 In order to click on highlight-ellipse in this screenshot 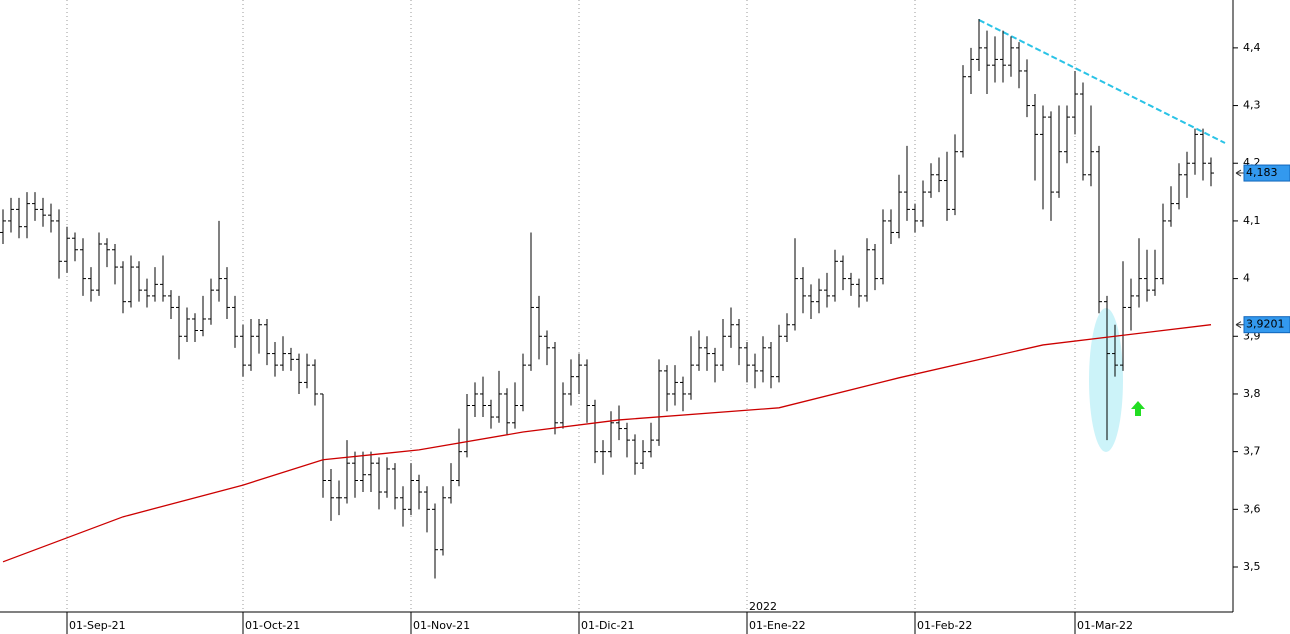, I will do `click(1106, 380)`.